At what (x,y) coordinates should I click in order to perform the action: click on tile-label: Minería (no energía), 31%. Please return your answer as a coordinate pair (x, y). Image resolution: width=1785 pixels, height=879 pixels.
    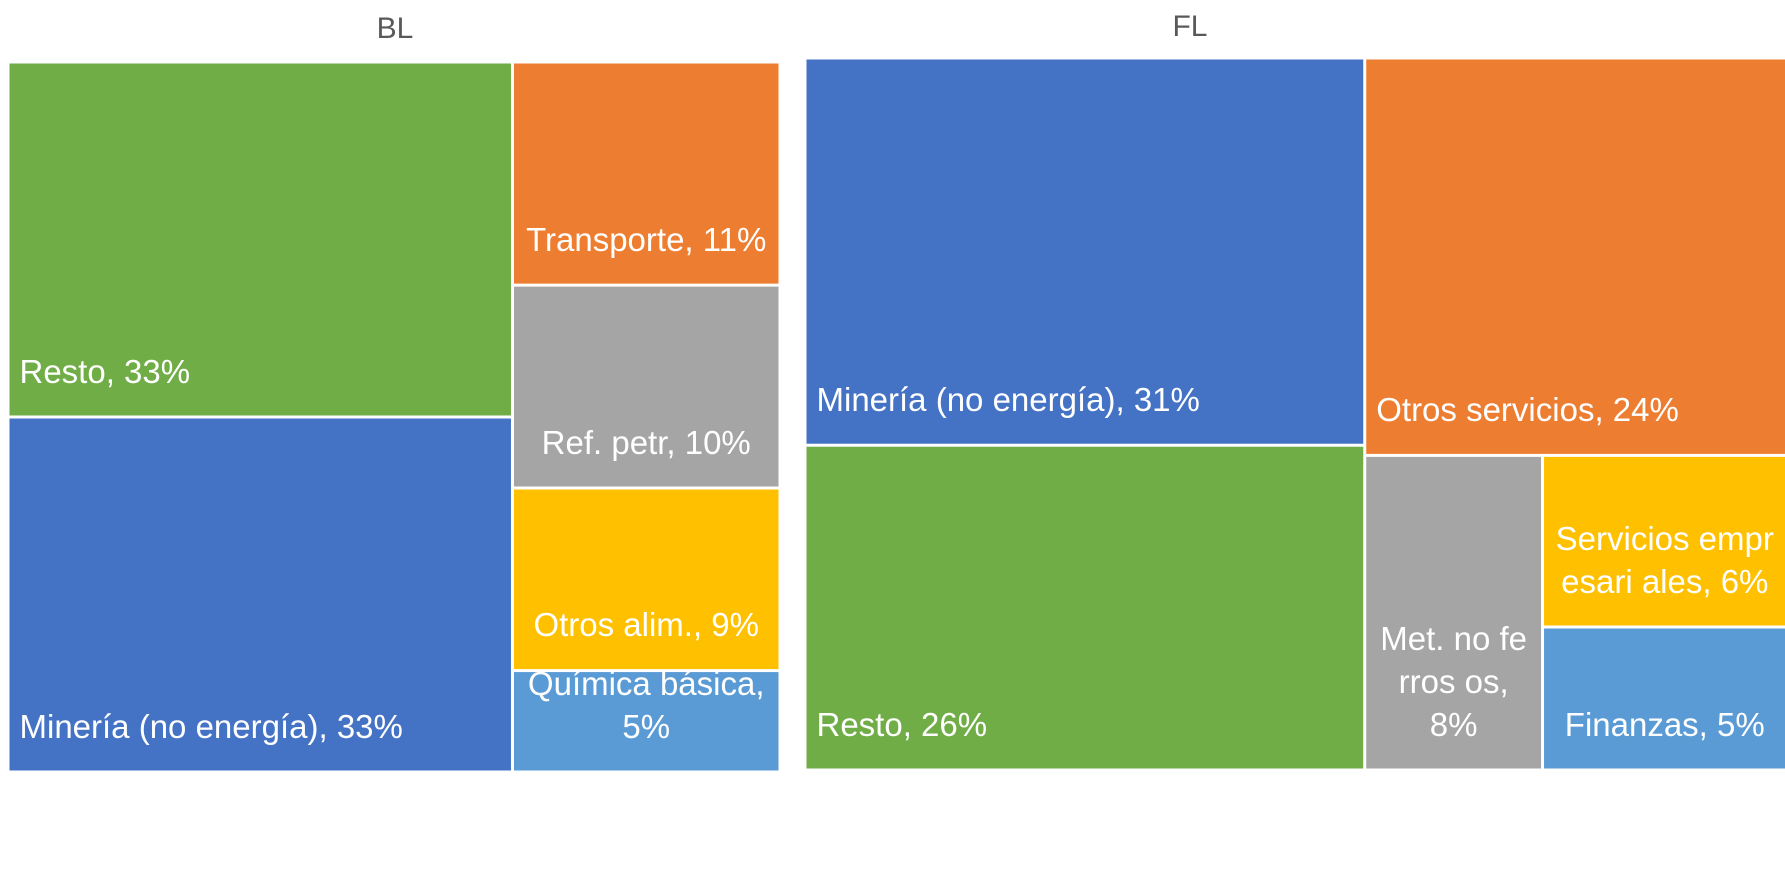
    Looking at the image, I should click on (1008, 399).